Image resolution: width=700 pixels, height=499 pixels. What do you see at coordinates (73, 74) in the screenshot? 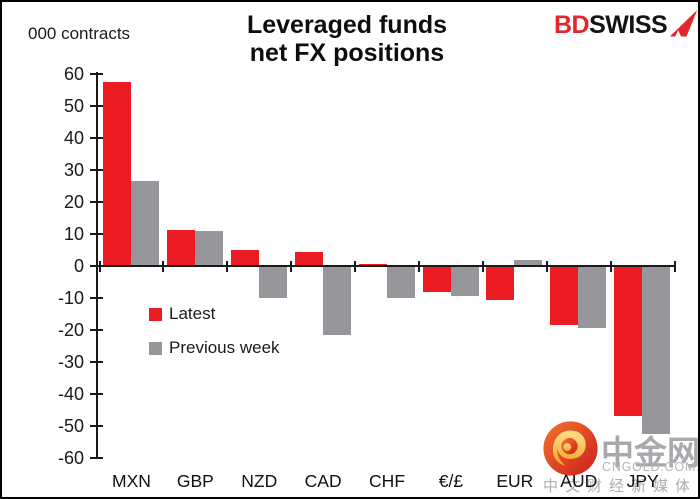
I see `y-axis-tick-label: 60` at bounding box center [73, 74].